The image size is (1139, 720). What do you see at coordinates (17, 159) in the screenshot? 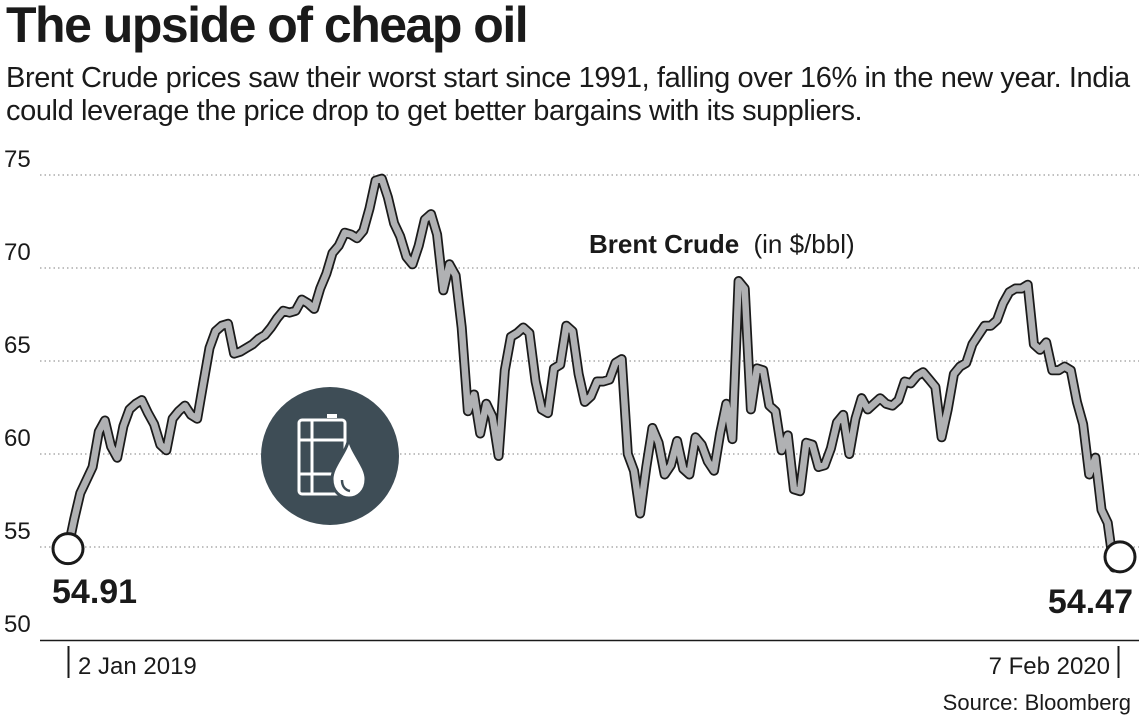
I see `y-tick-label-75: 75` at bounding box center [17, 159].